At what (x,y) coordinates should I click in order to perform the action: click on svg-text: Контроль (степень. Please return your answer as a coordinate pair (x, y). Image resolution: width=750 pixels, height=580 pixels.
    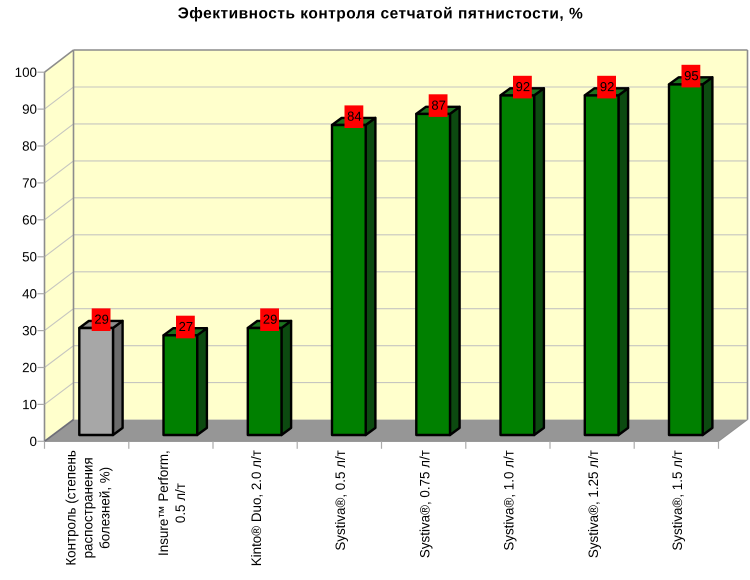
    Looking at the image, I should click on (70, 508).